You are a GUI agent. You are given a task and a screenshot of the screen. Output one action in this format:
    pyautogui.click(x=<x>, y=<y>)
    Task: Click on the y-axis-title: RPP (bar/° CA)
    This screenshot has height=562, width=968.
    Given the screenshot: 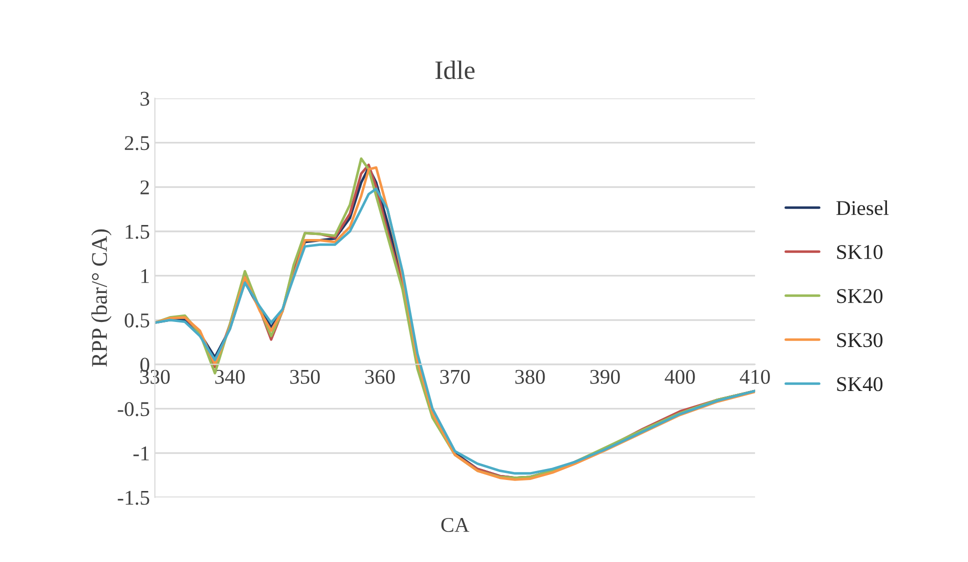 What is the action you would take?
    pyautogui.click(x=101, y=298)
    